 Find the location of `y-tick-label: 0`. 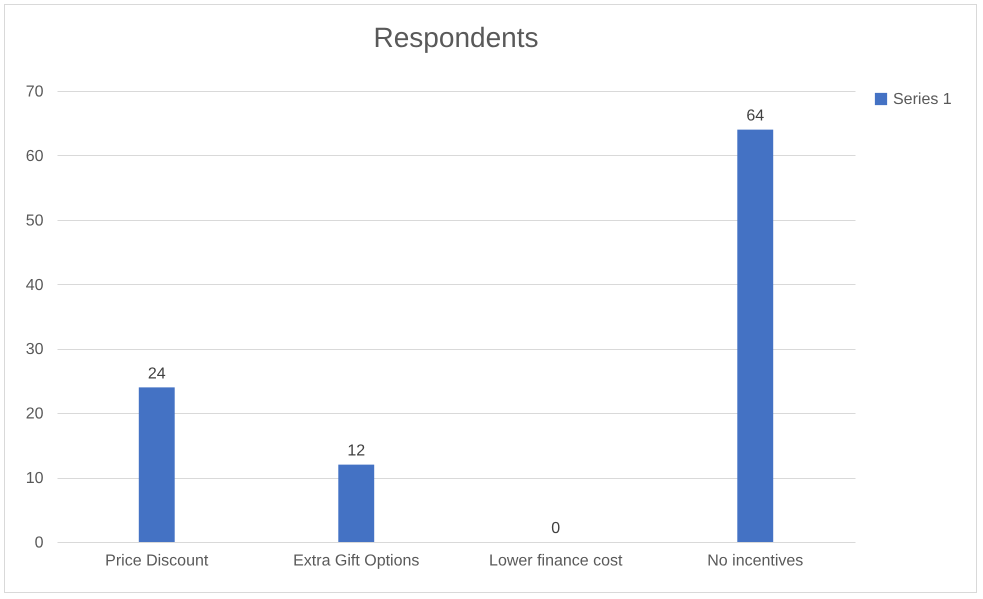

y-tick-label: 0 is located at coordinates (39, 543).